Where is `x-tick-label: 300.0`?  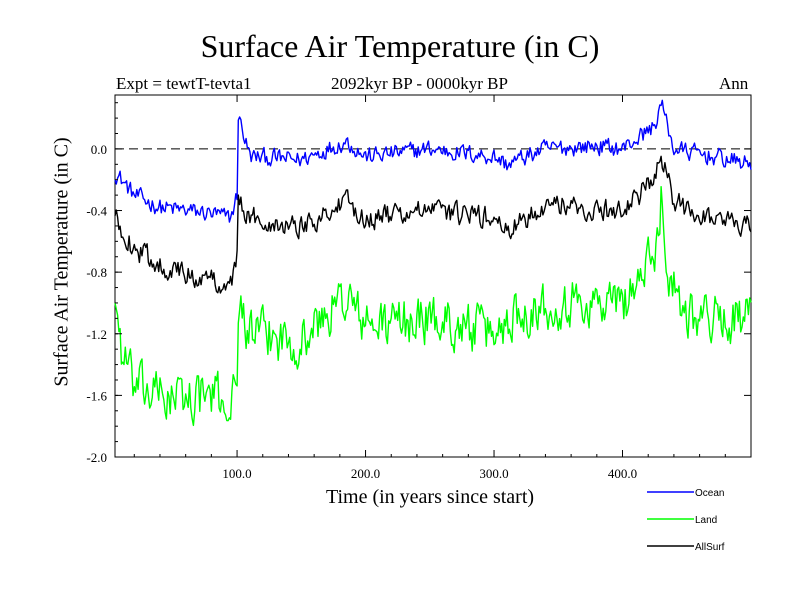 x-tick-label: 300.0 is located at coordinates (493, 473).